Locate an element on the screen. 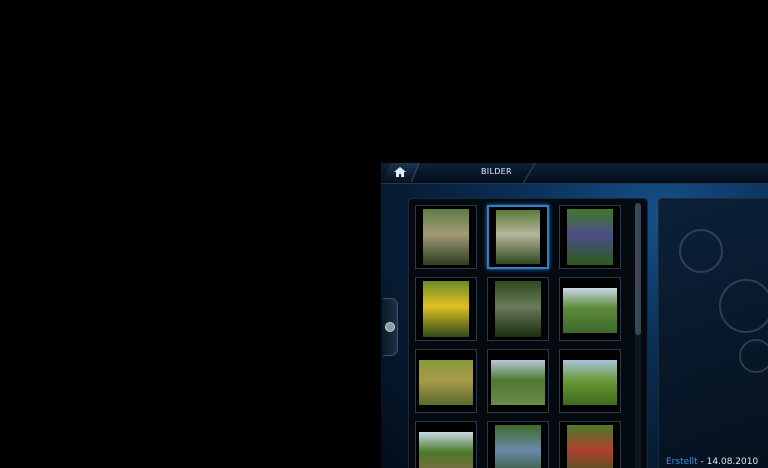 This screenshot has height=468, width=768. home-icon is located at coordinates (400, 172).